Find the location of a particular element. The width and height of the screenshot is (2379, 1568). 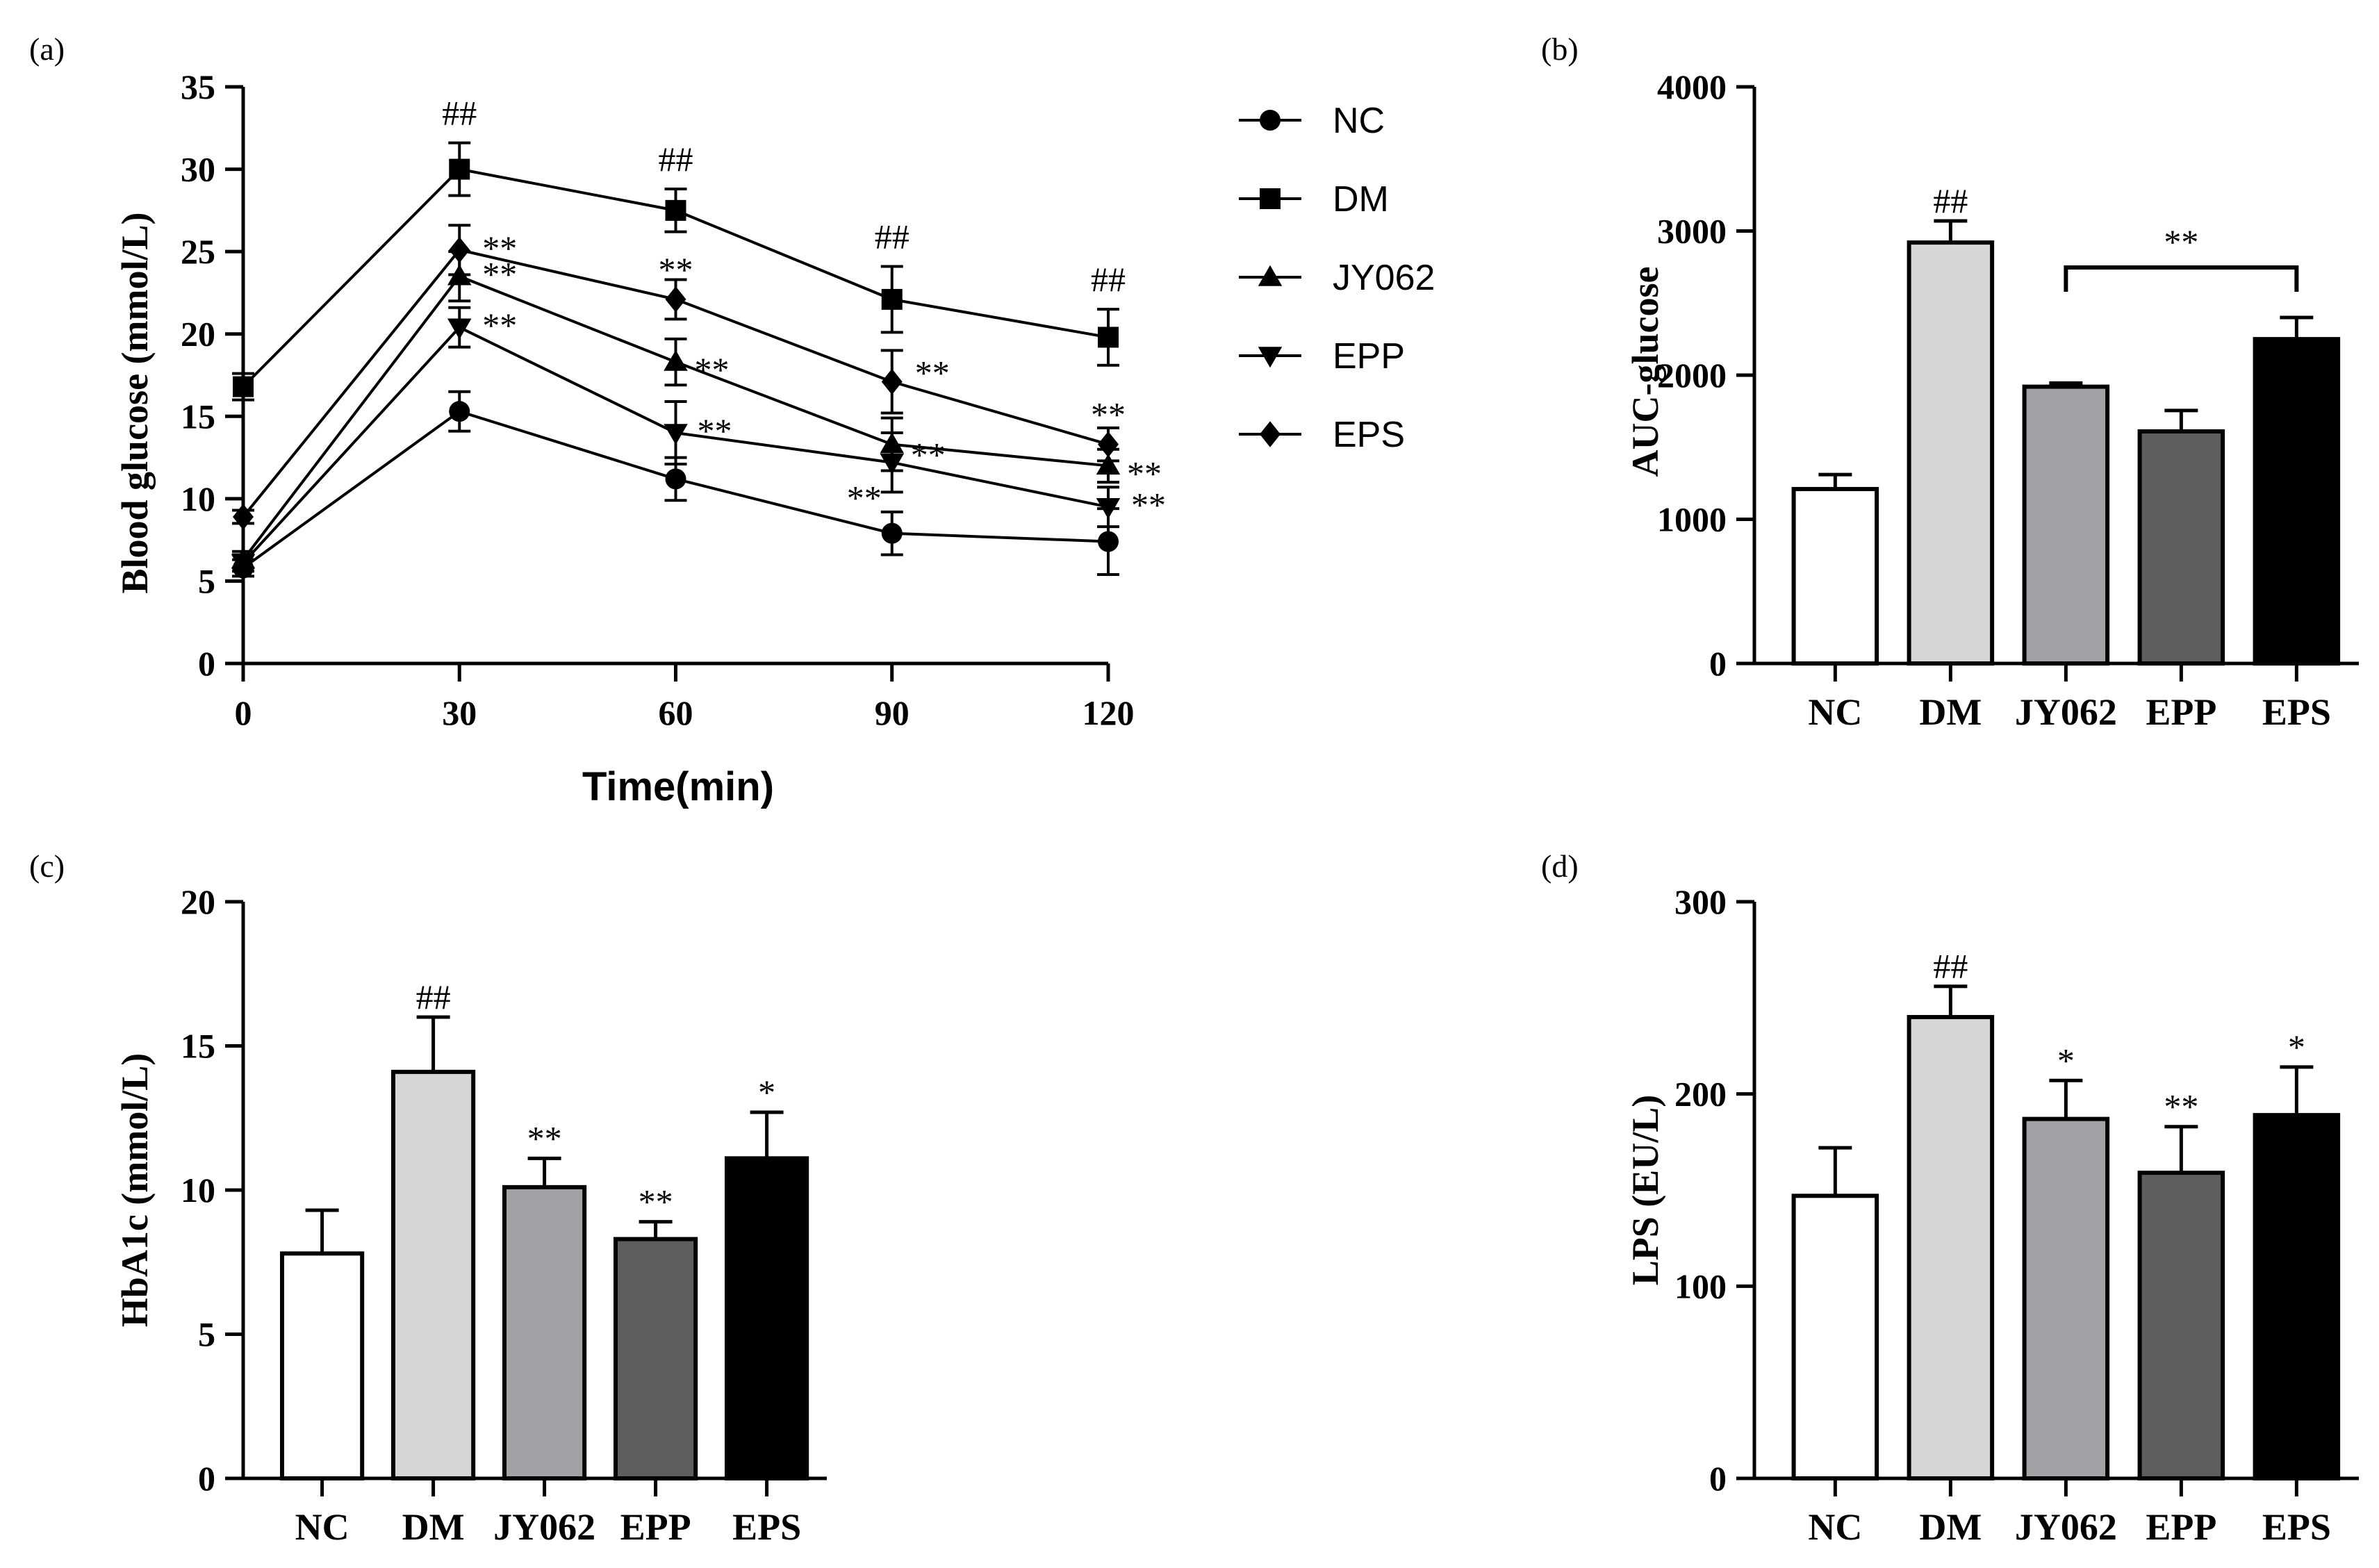

panel-d-category-label-DM: DM is located at coordinates (1950, 1527).